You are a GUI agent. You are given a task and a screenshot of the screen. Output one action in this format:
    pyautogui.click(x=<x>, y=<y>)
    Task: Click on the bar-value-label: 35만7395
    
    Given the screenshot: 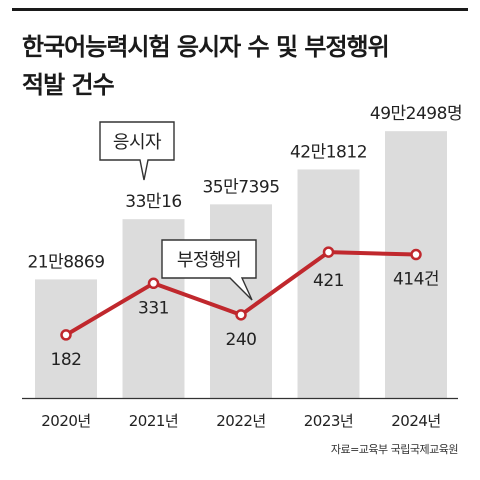 What is the action you would take?
    pyautogui.click(x=240, y=187)
    